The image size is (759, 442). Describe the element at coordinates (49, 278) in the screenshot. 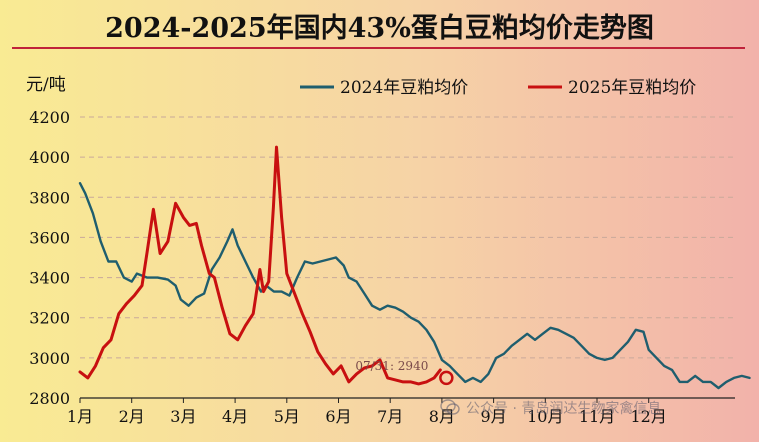

I see `y-tick-label: 3400` at that location.